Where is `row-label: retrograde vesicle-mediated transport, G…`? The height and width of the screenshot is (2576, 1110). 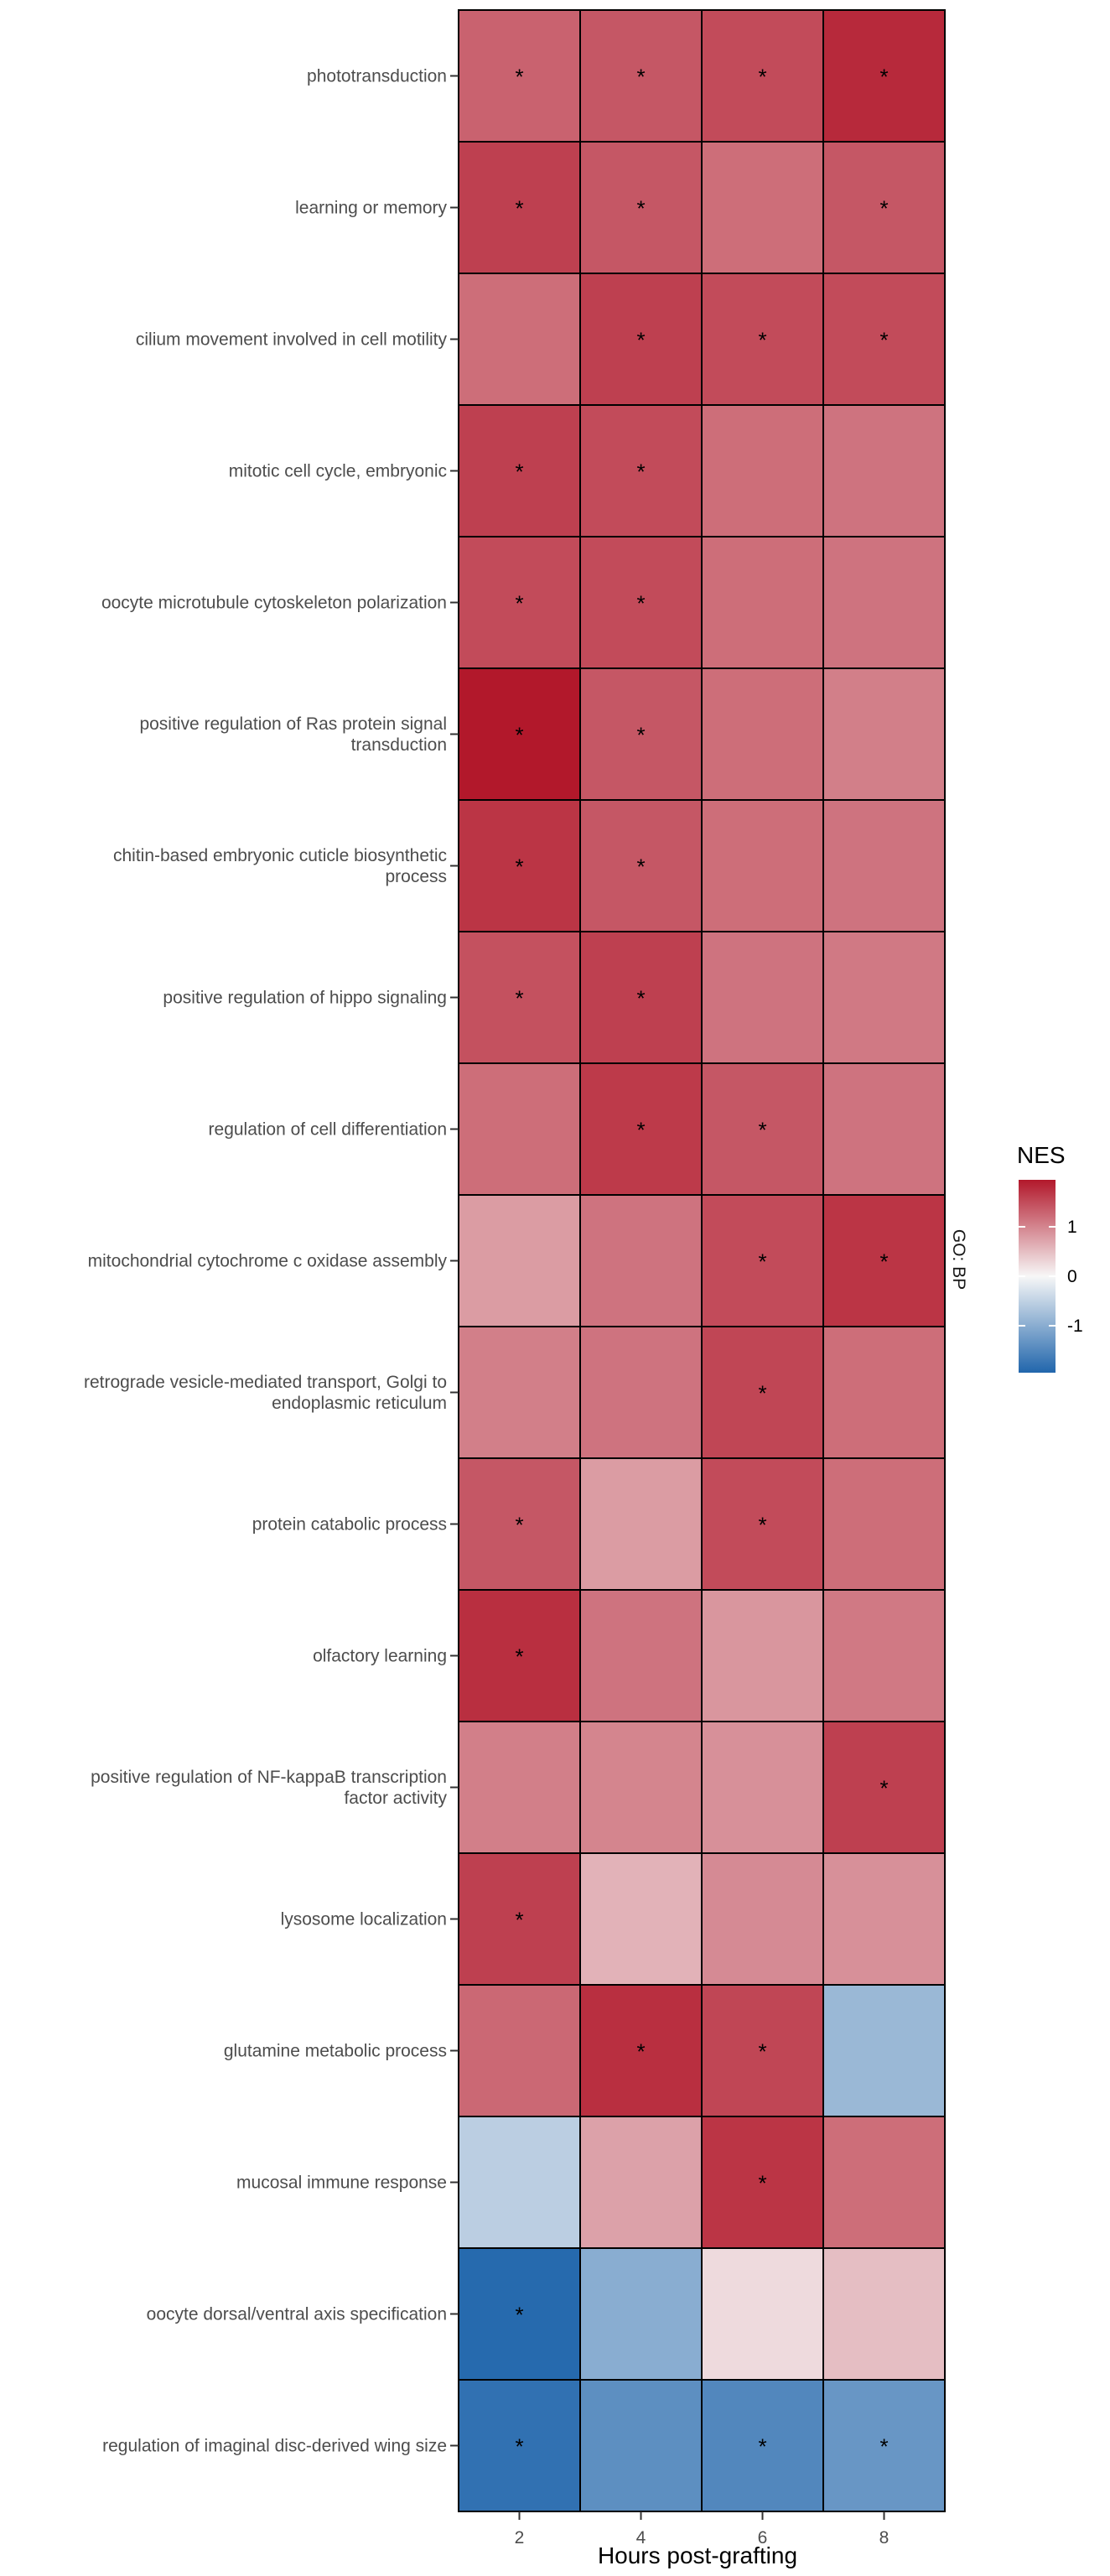
row-label: retrograde vesicle-mediated transport, G… is located at coordinates (265, 1382).